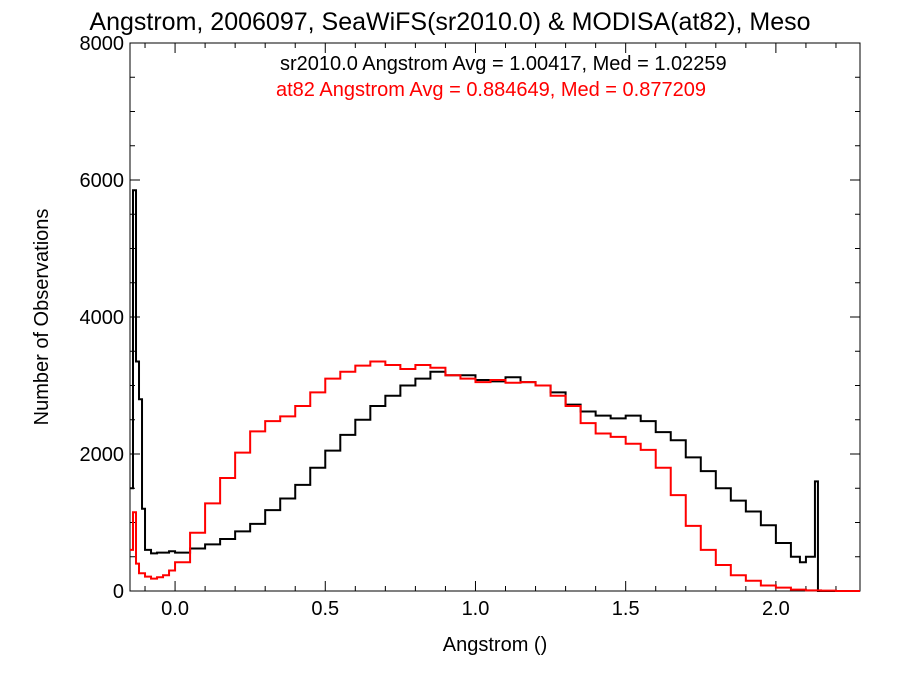 Image resolution: width=900 pixels, height=675 pixels. What do you see at coordinates (175, 609) in the screenshot?
I see `x-tick-label: 0.0` at bounding box center [175, 609].